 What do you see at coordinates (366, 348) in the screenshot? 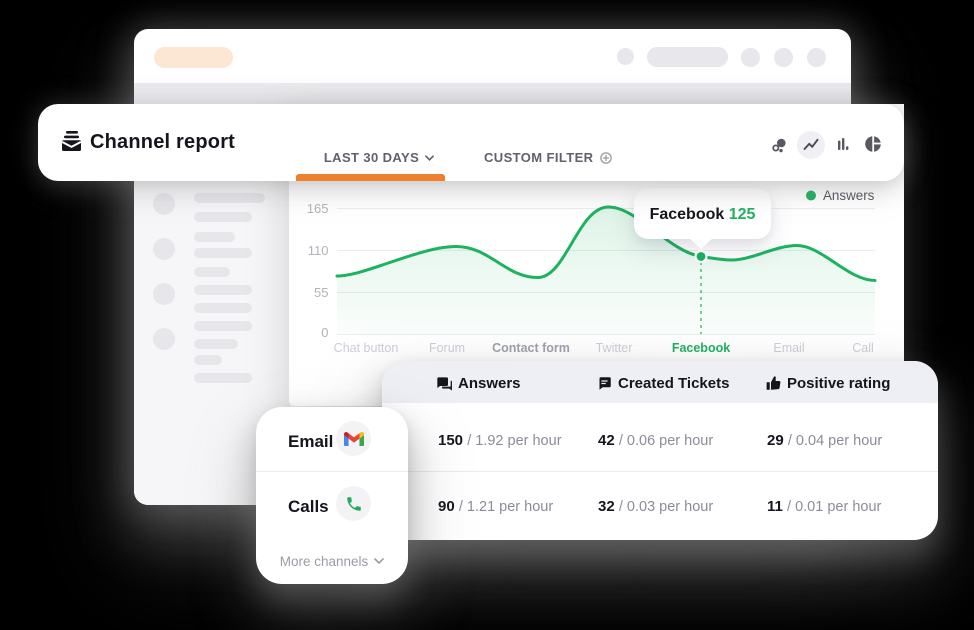
I see `svg-text: Chat button` at bounding box center [366, 348].